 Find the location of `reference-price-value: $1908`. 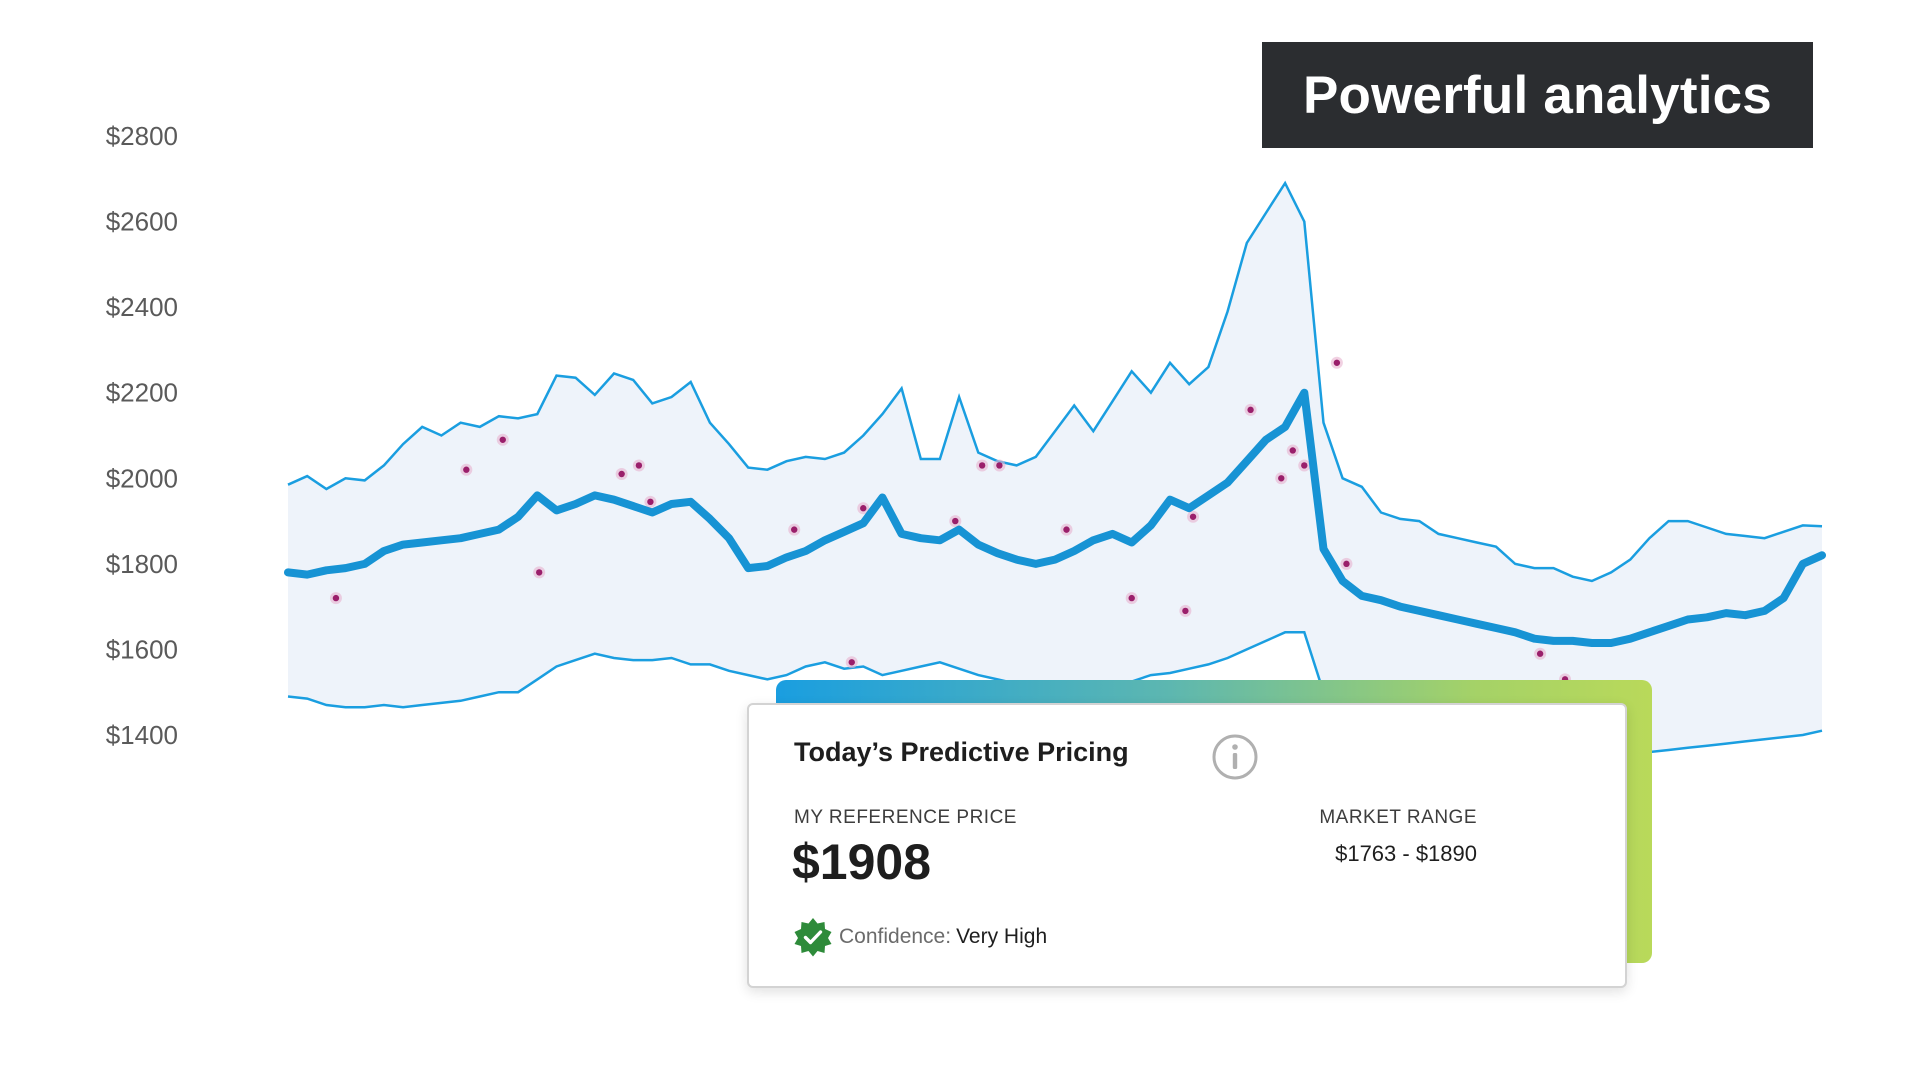

reference-price-value: $1908 is located at coordinates (862, 862).